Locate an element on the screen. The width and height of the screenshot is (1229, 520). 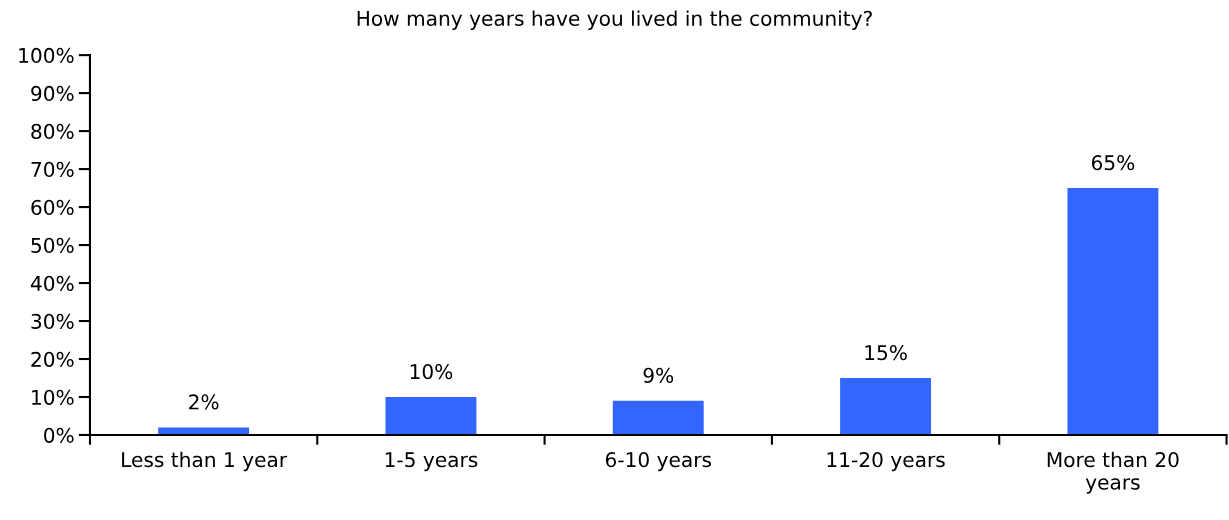
y-tick-label: 30% is located at coordinates (52, 321).